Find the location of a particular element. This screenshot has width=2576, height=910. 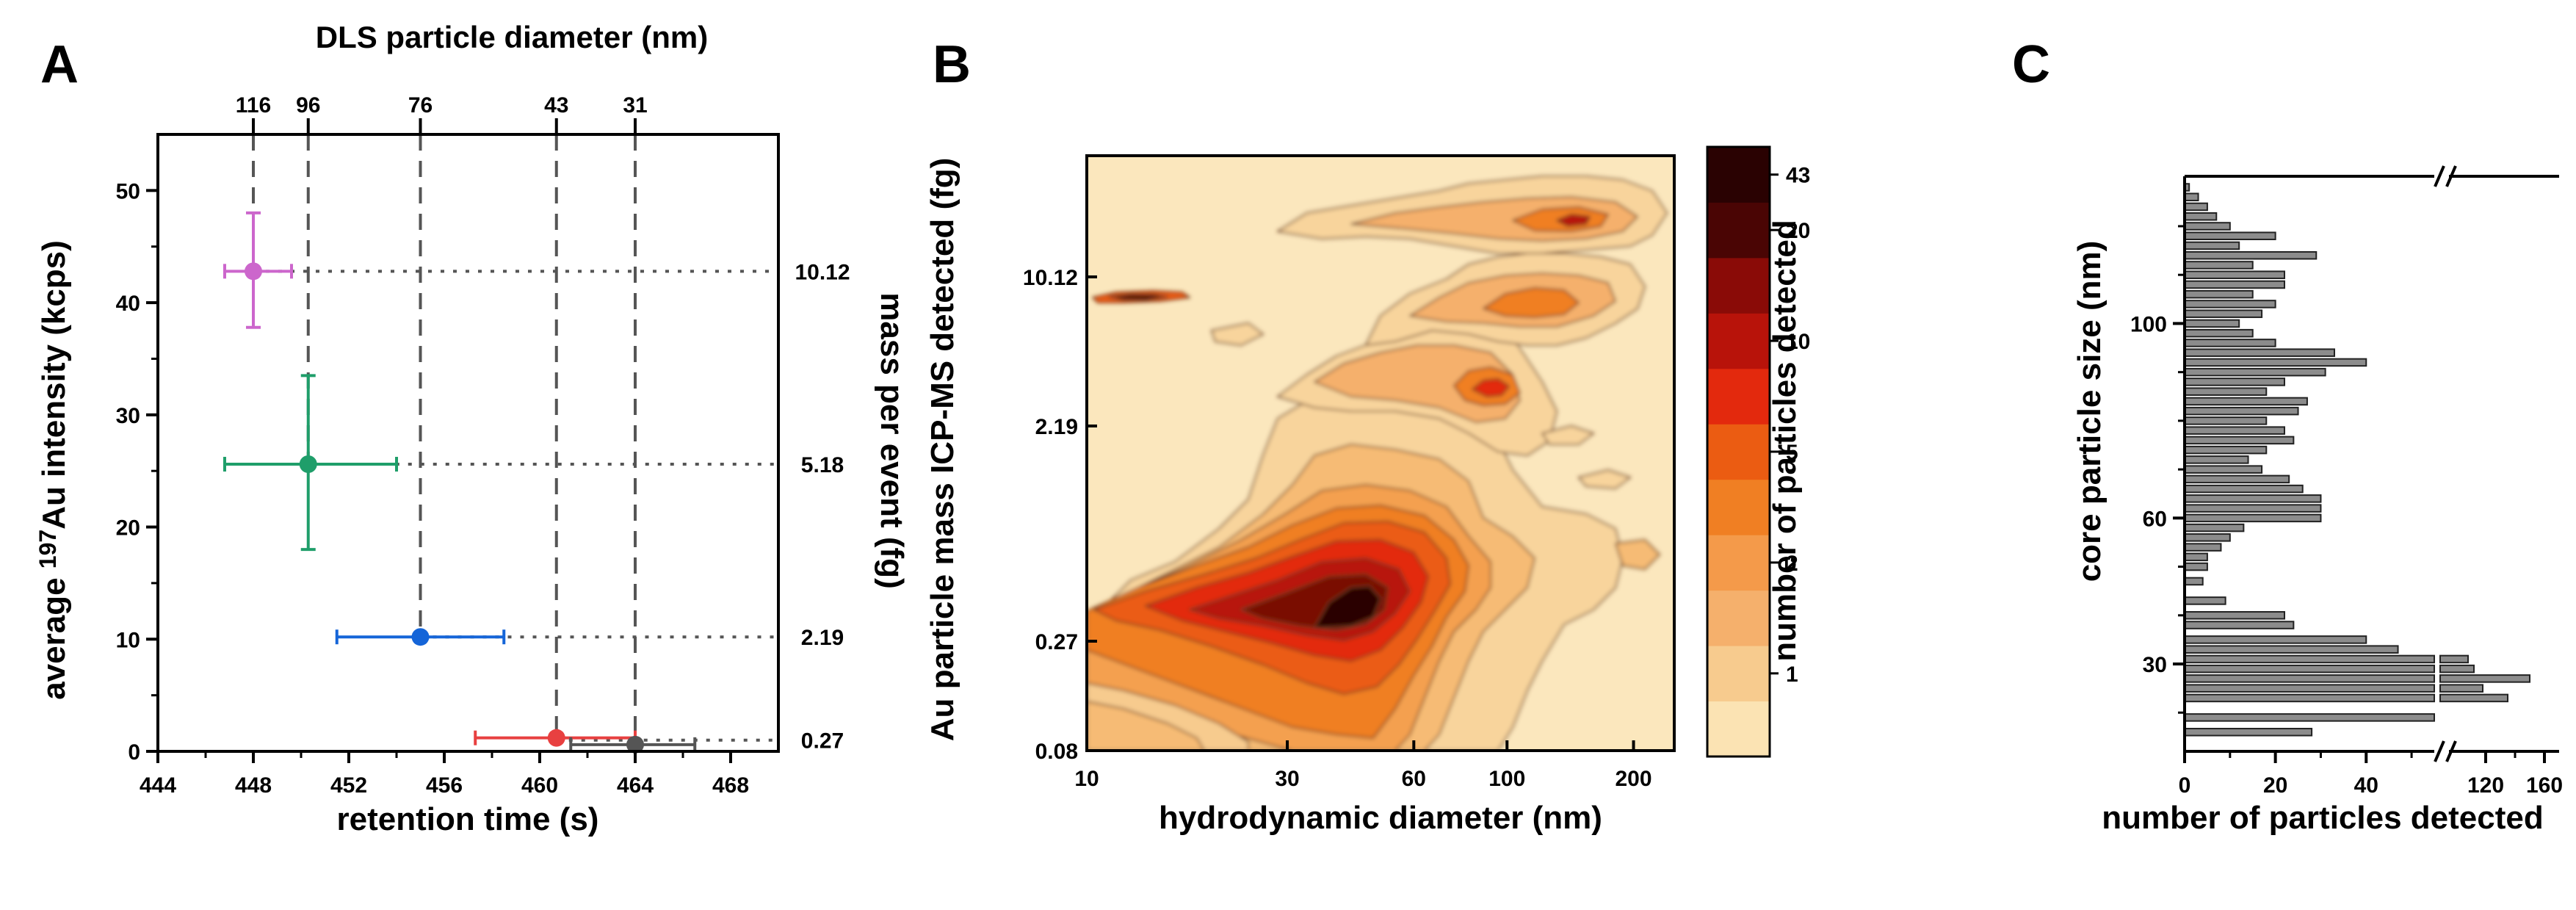

x-tick-label: 444 is located at coordinates (158, 785).